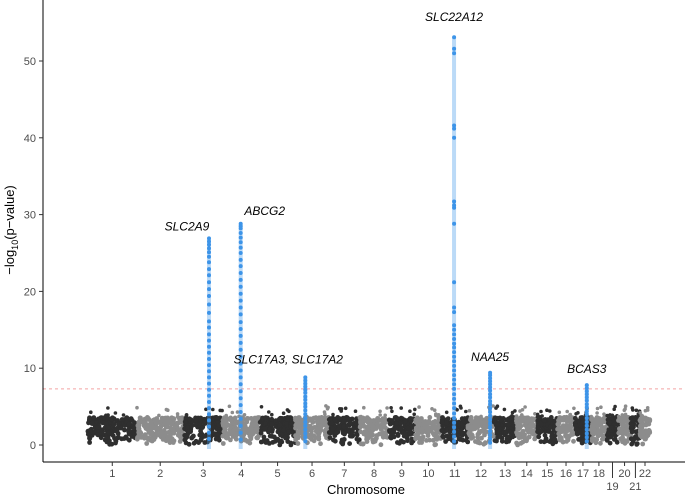  Describe the element at coordinates (33, 254) in the screenshot. I see `y-ticks: 0 10 20 30 40 50` at that location.